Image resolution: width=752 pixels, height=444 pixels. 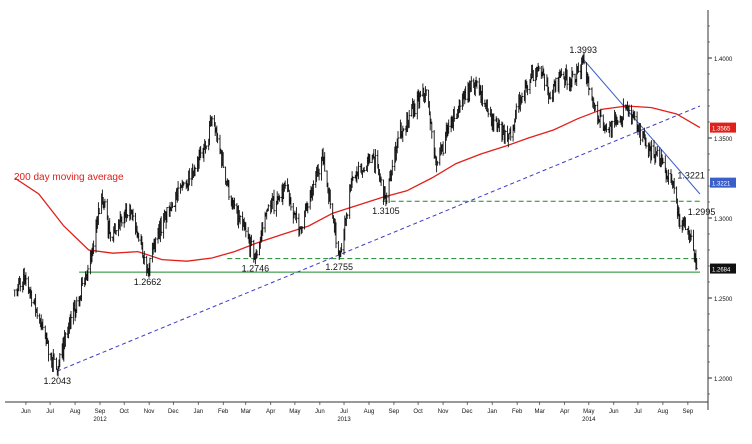 What do you see at coordinates (256, 269) in the screenshot?
I see `price-annotation: 1.2746` at bounding box center [256, 269].